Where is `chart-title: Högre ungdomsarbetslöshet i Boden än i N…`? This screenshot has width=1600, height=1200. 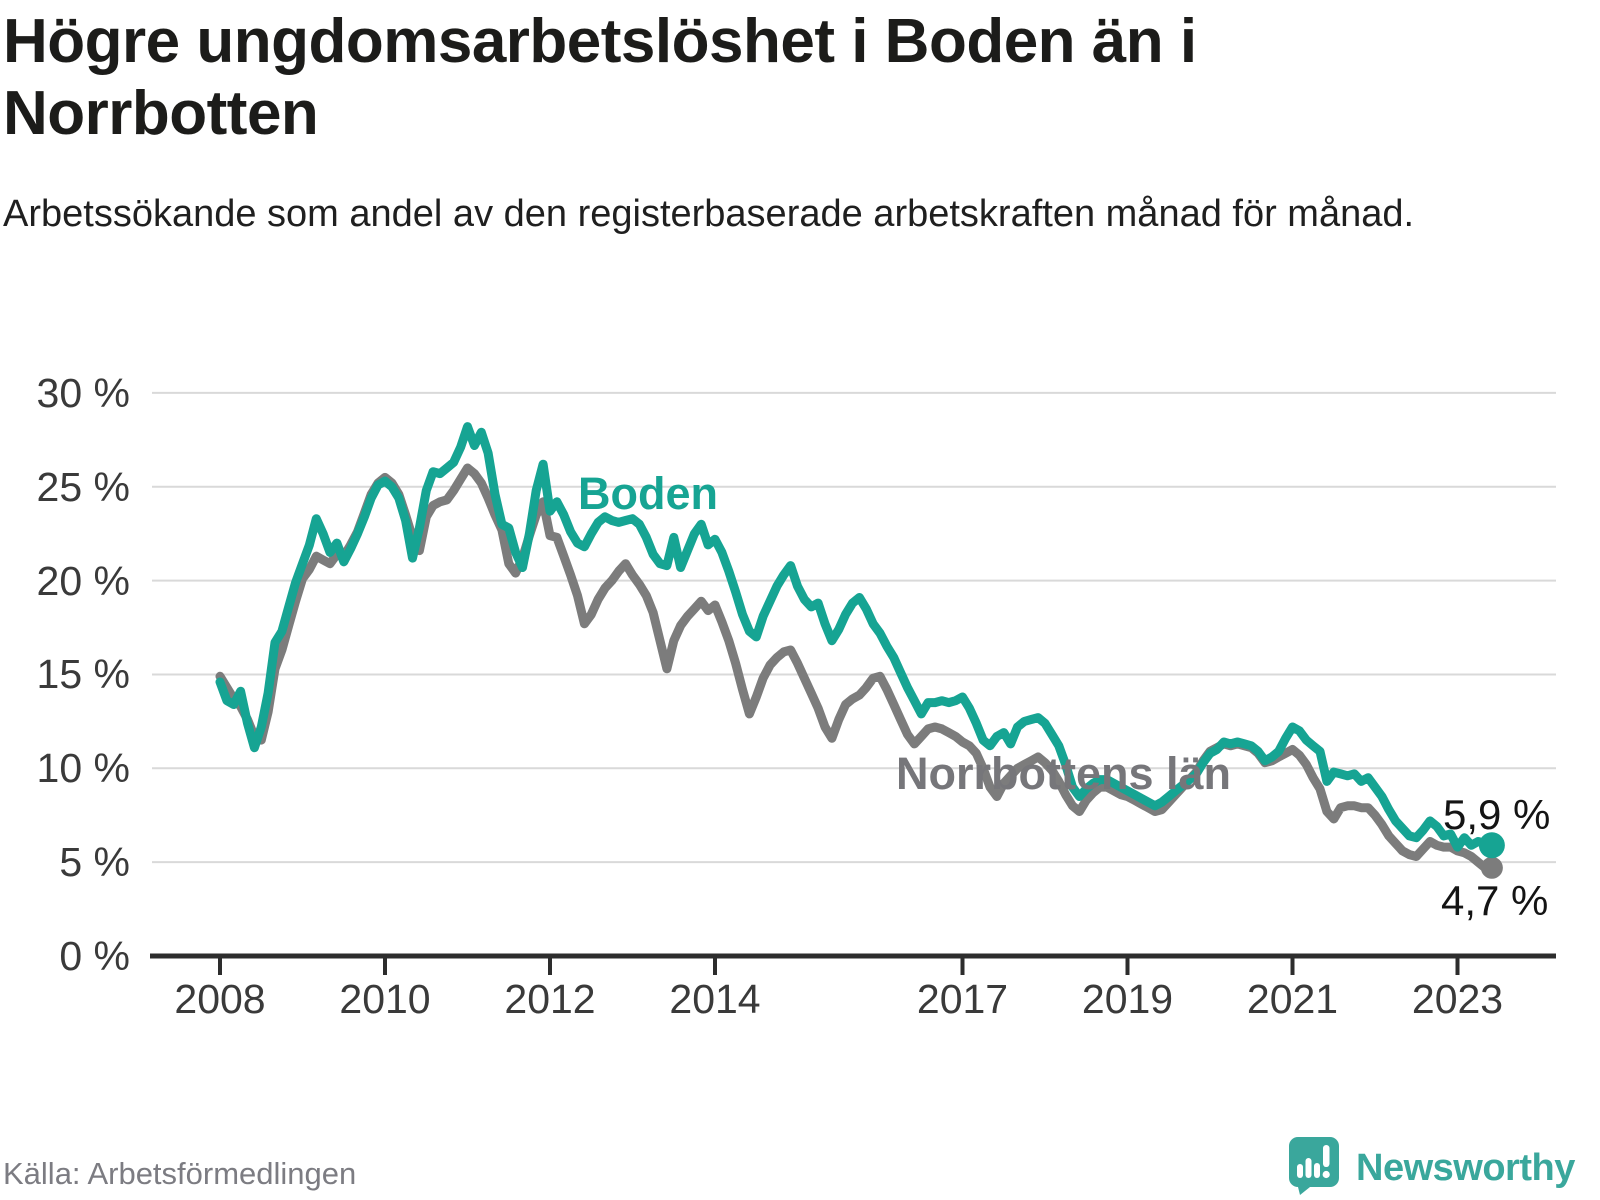
chart-title: Högre ungdomsarbetslöshet i Boden än i N… is located at coordinates (600, 77).